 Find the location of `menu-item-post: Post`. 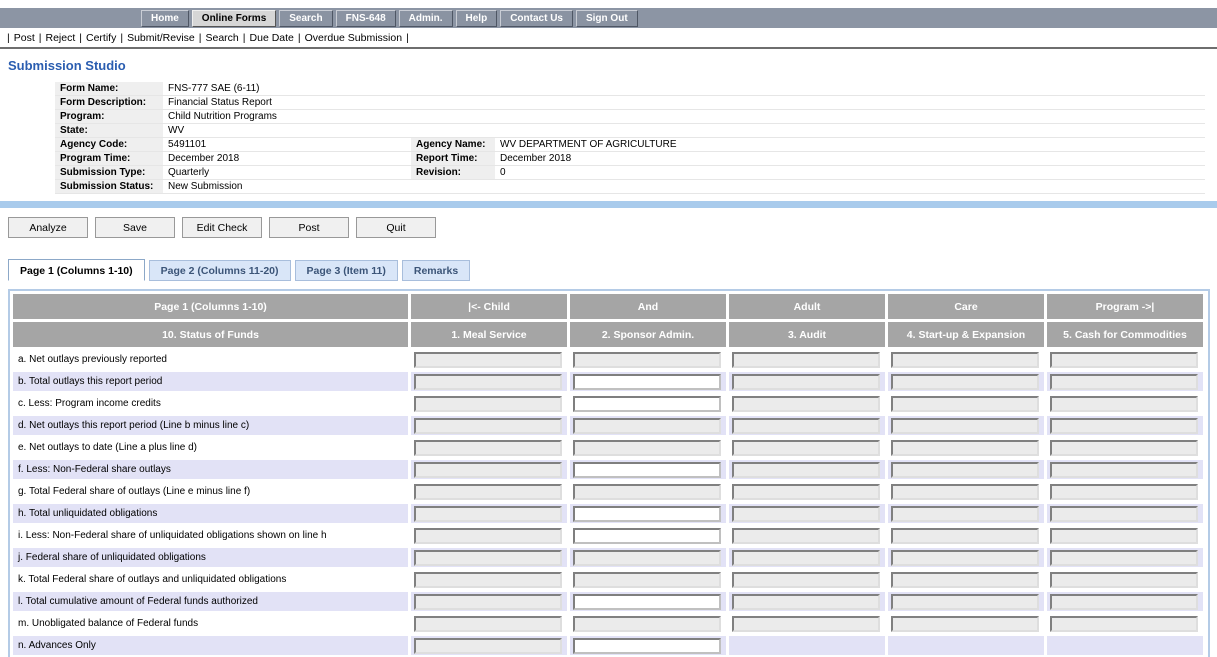

menu-item-post: Post is located at coordinates (24, 38).